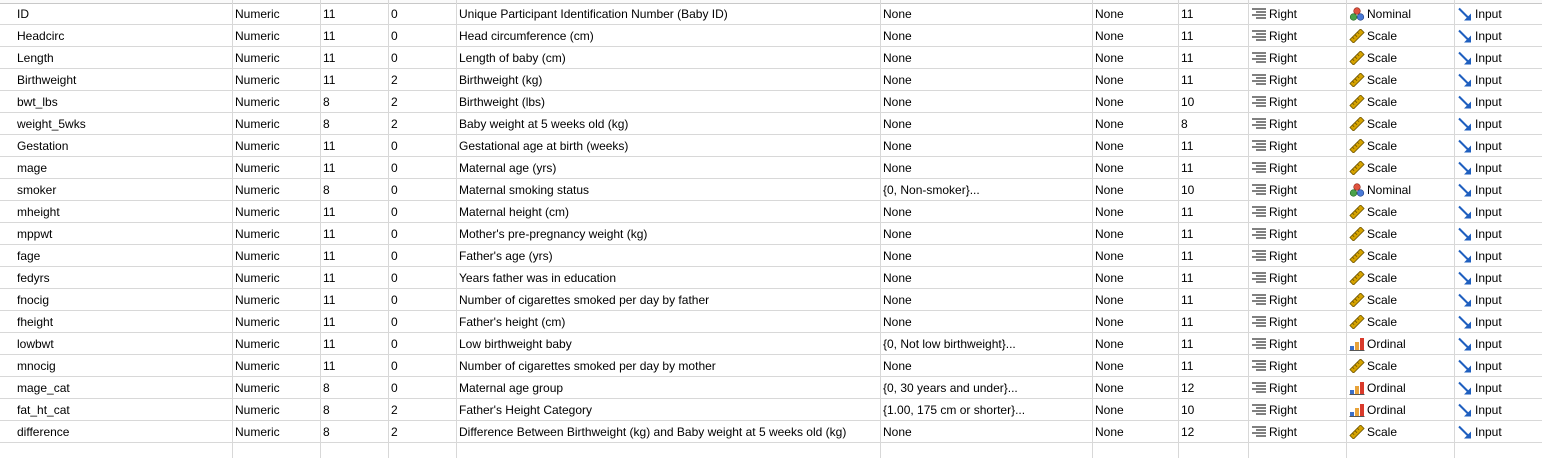 The image size is (1542, 458). I want to click on cell-label: Maternal height (cm), so click(668, 212).